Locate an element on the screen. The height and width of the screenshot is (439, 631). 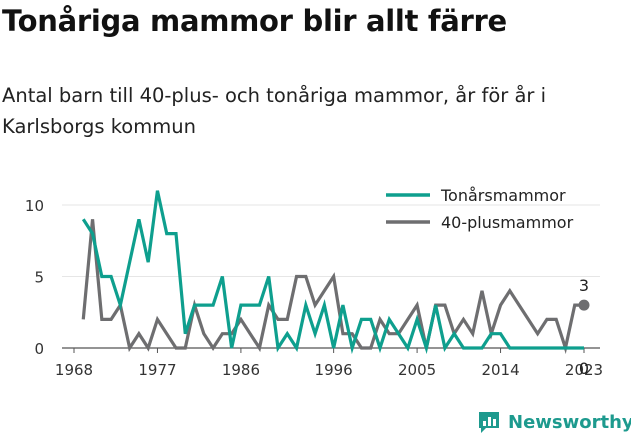
legend-label: Tonårsmammor is located at coordinates (503, 195).